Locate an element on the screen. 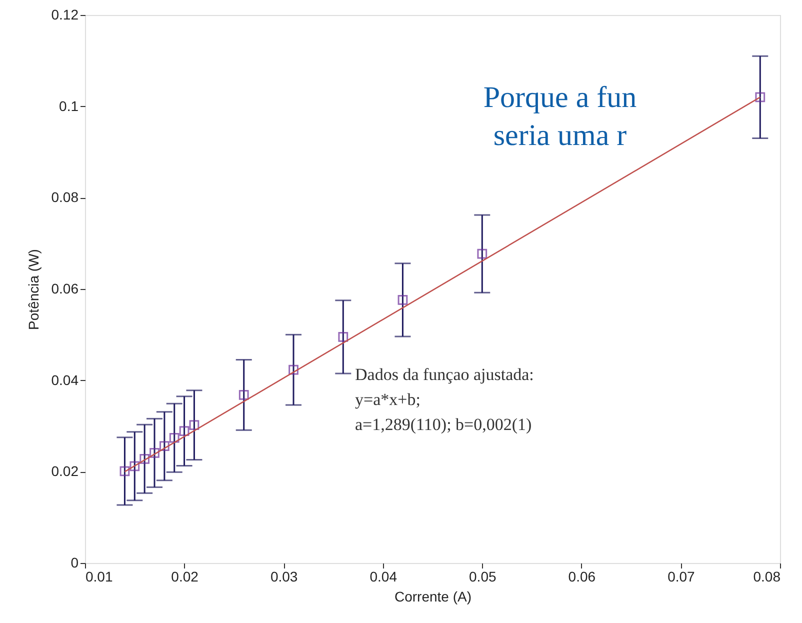 The image size is (802, 623). y-tick-label: 0.1 is located at coordinates (69, 106).